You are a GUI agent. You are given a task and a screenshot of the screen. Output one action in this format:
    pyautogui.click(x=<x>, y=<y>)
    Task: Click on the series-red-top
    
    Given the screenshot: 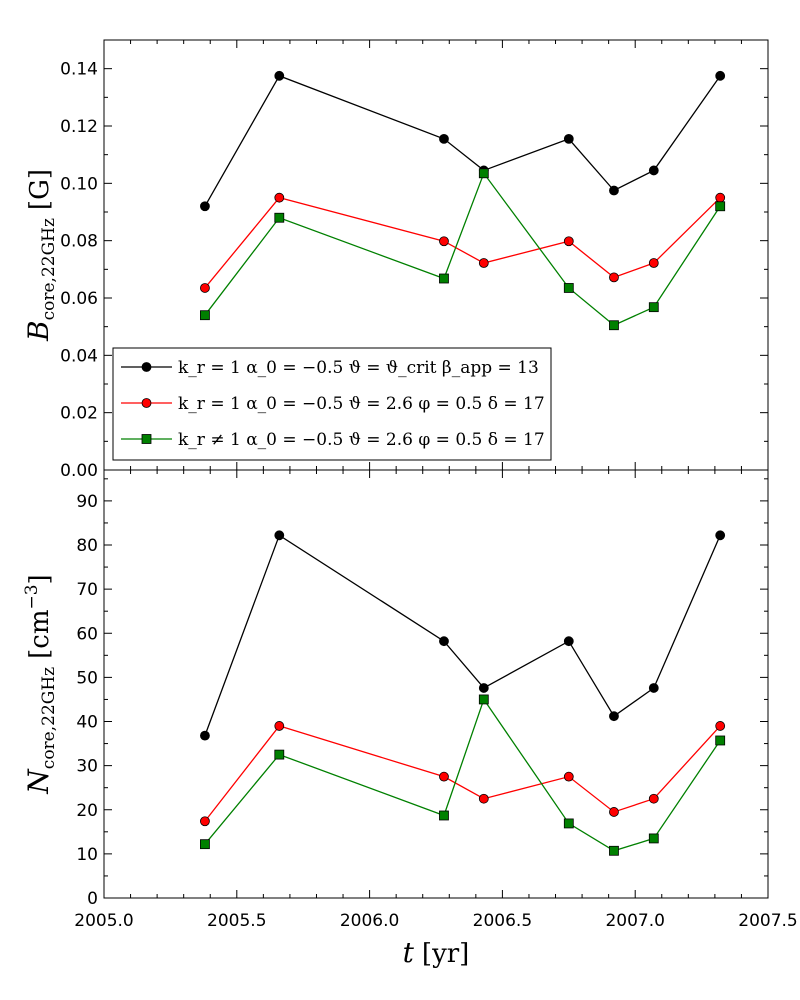 What is the action you would take?
    pyautogui.click(x=463, y=242)
    